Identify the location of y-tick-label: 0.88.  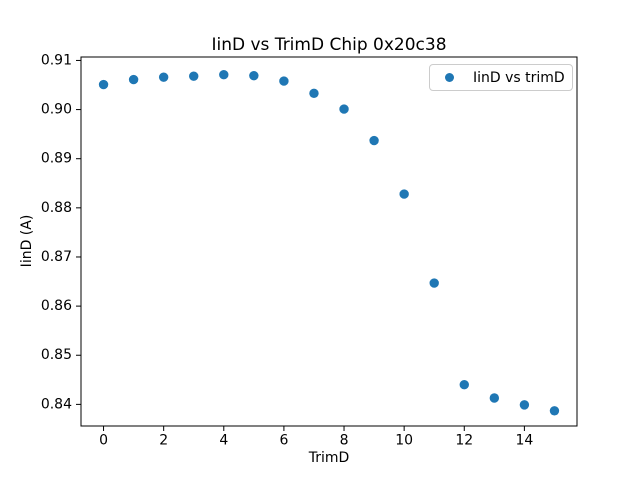
(56, 208).